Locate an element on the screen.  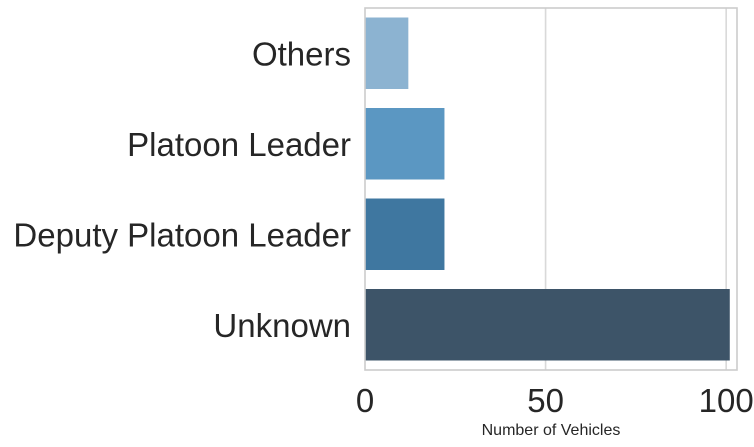
category-label: Others is located at coordinates (301, 53).